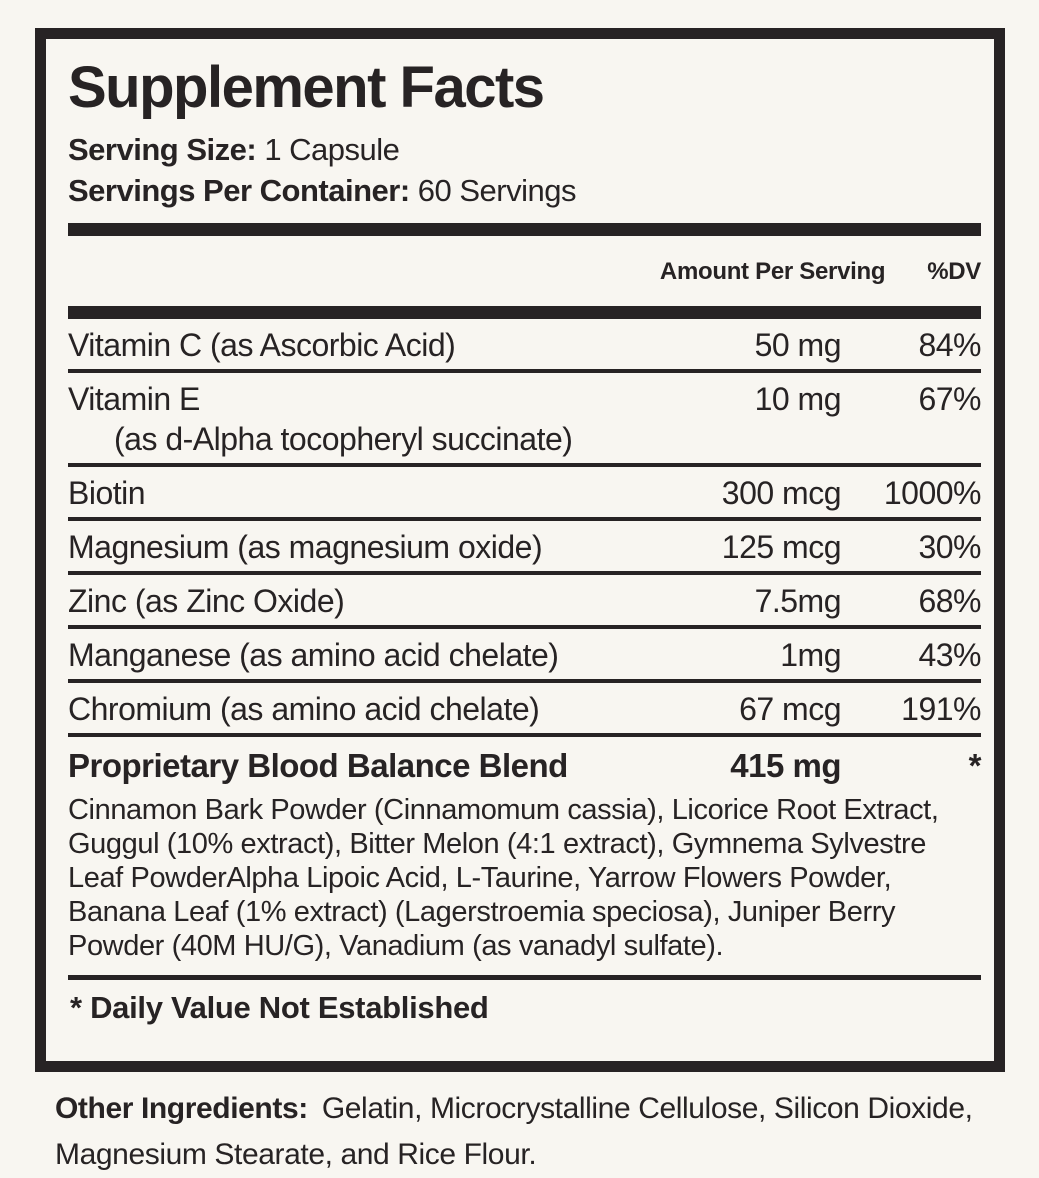 The width and height of the screenshot is (1039, 1178). I want to click on nutrient-name: Chromium (as amino acid chelate), so click(304, 709).